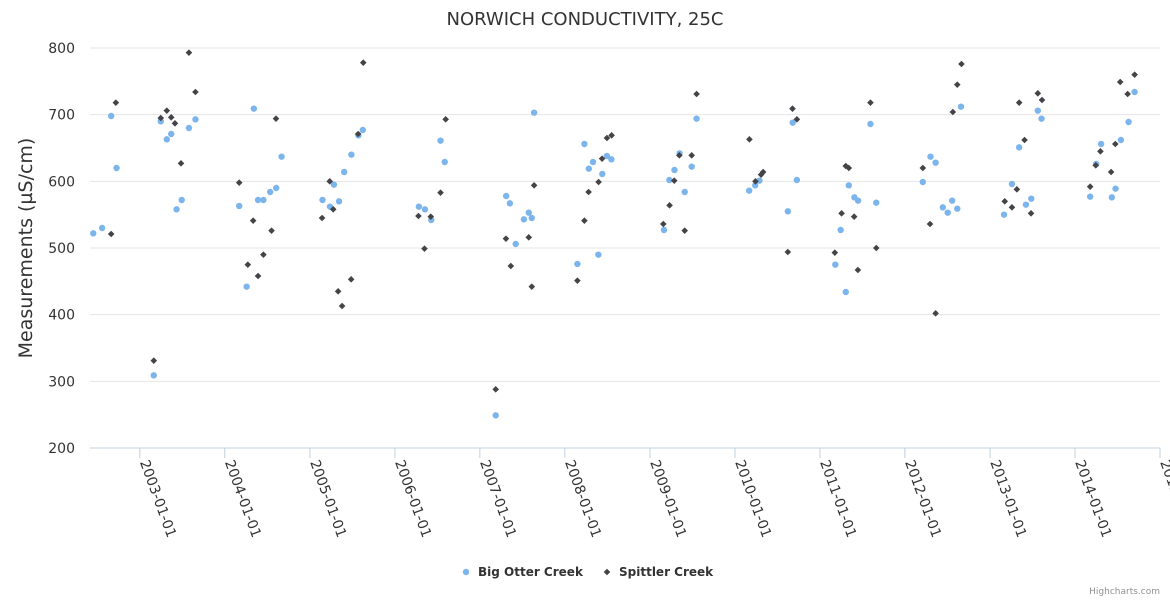 The width and height of the screenshot is (1170, 600). What do you see at coordinates (588, 572) in the screenshot?
I see `legend: Big Otter Creek Spittler Creek` at bounding box center [588, 572].